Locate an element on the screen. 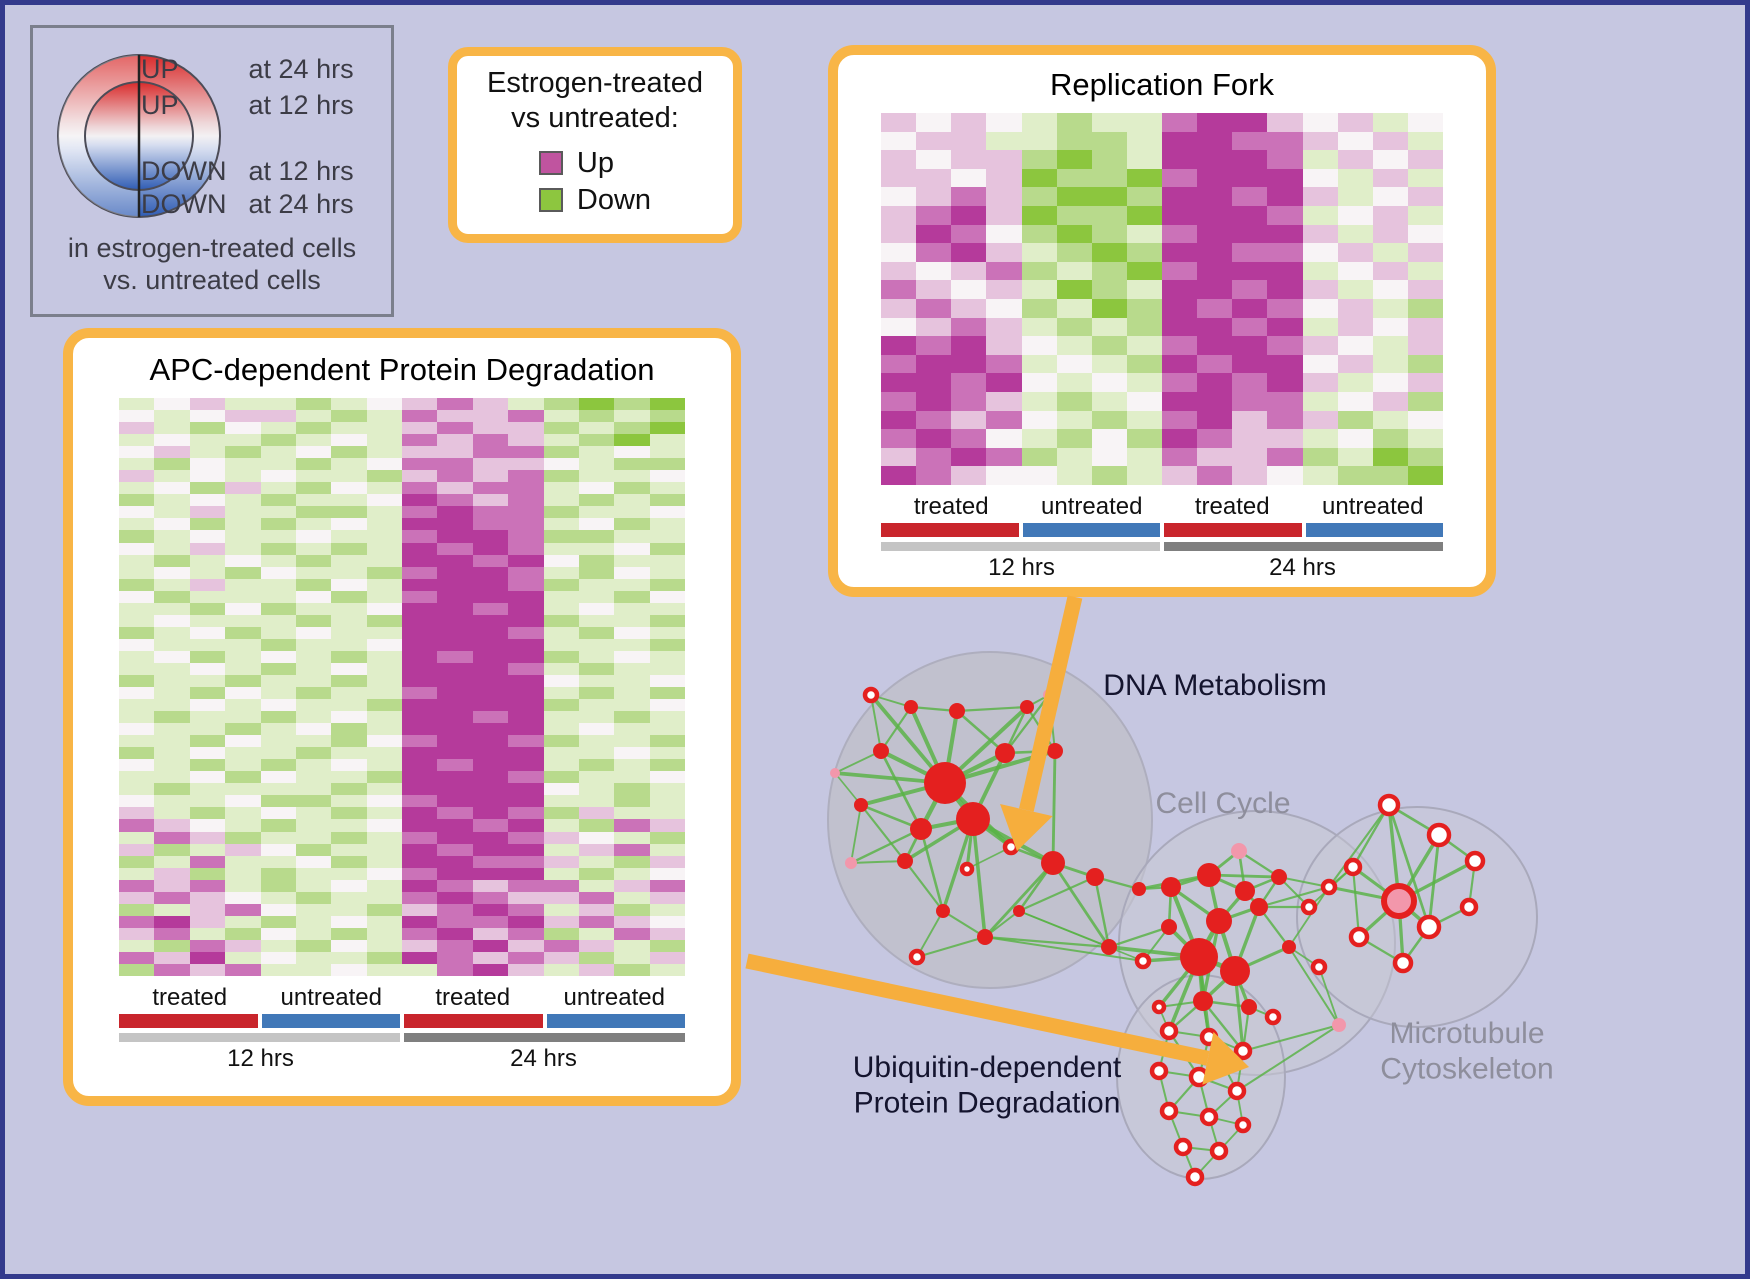 Image resolution: width=1750 pixels, height=1279 pixels. down-label: DOWN is located at coordinates (184, 171).